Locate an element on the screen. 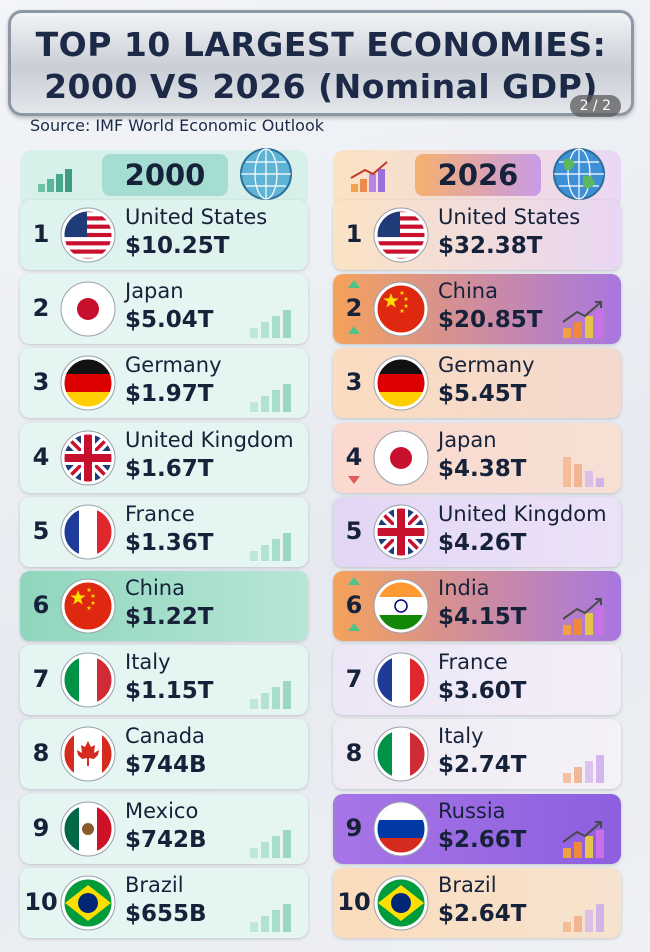 This screenshot has width=650, height=952. gdp-value: $655B is located at coordinates (166, 913).